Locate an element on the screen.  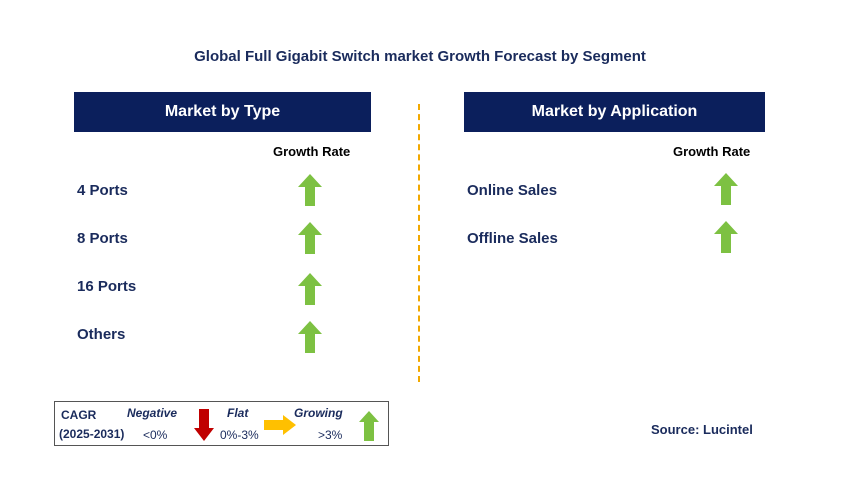
legend-negative-range: <0% is located at coordinates (155, 435).